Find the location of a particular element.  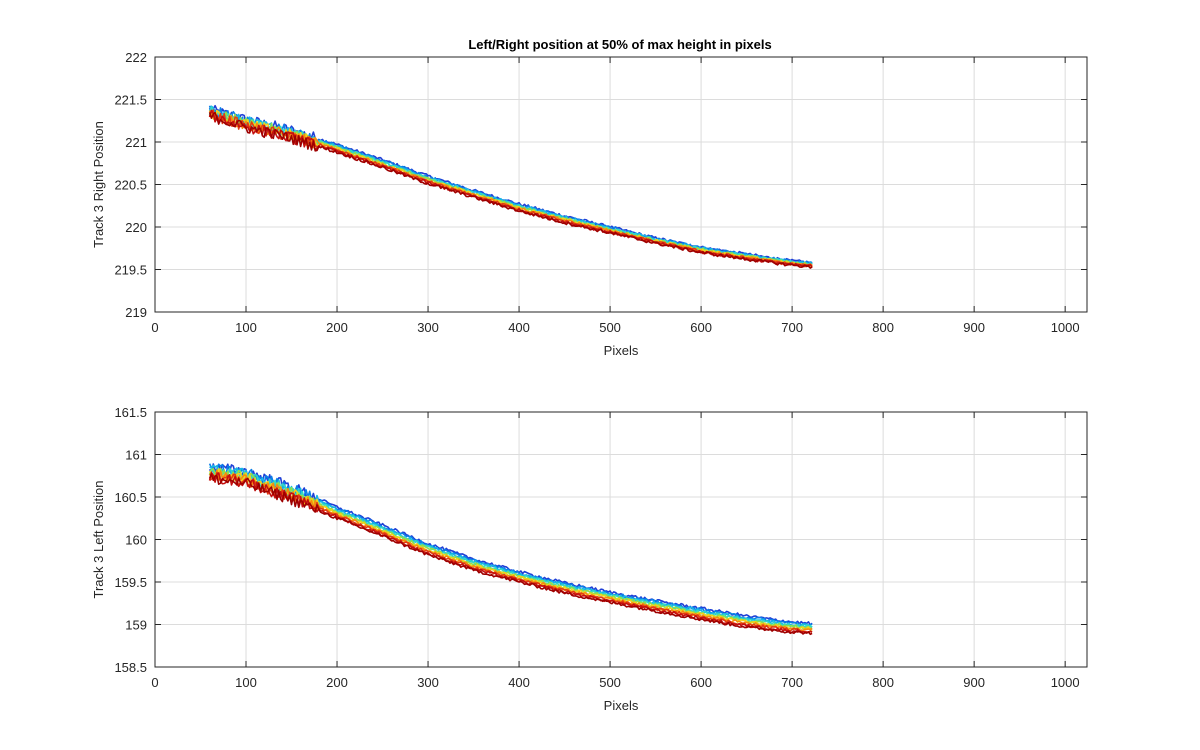

right-position-y-axis-label: Track 3 Right Position is located at coordinates (98, 184).